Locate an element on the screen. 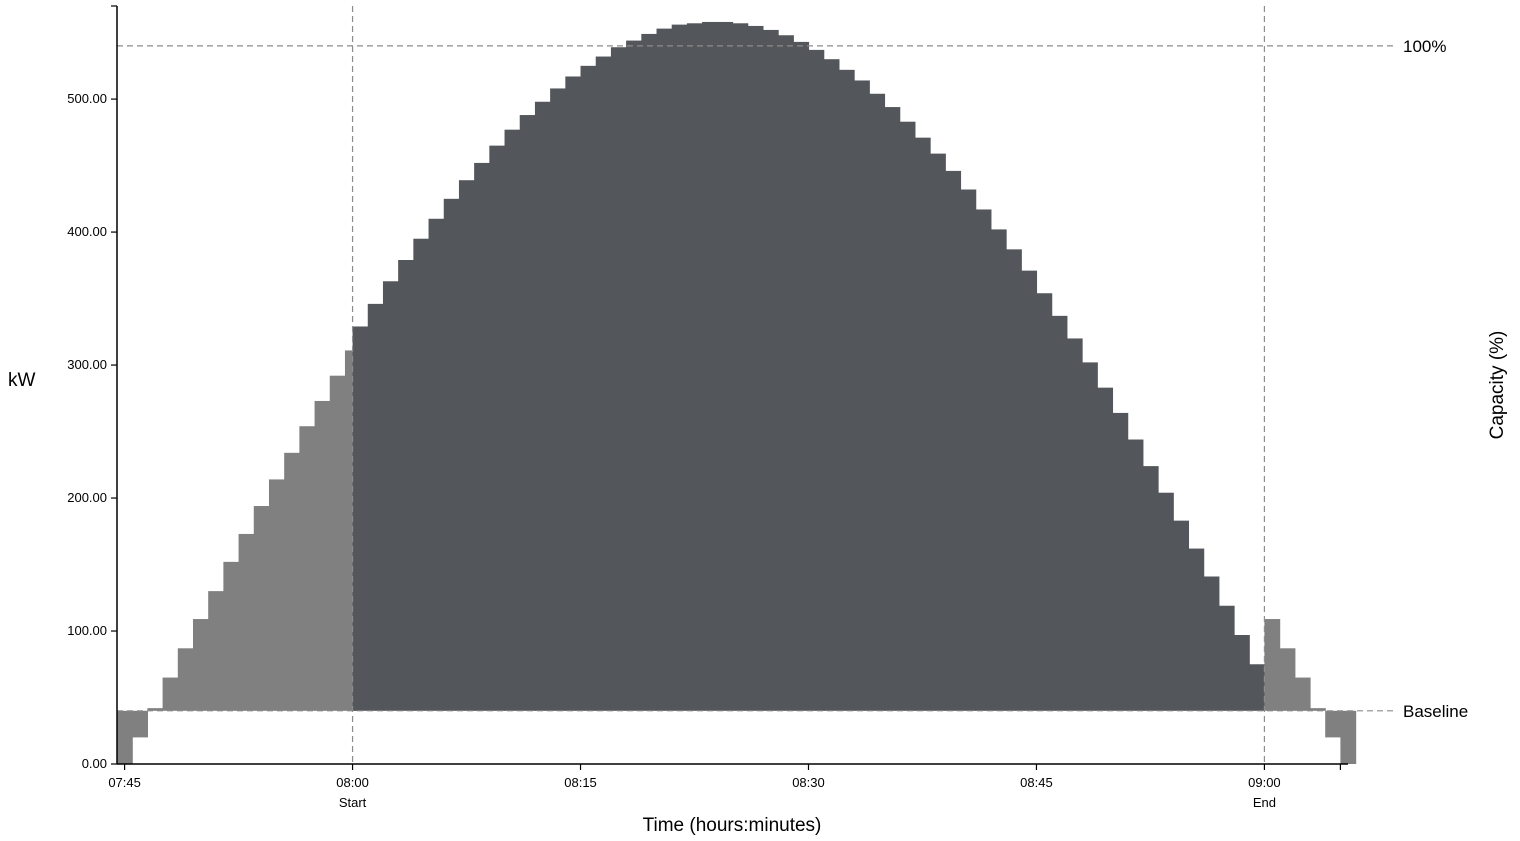 The width and height of the screenshot is (1520, 841). x-tick-label: 09:00 is located at coordinates (1264, 782).